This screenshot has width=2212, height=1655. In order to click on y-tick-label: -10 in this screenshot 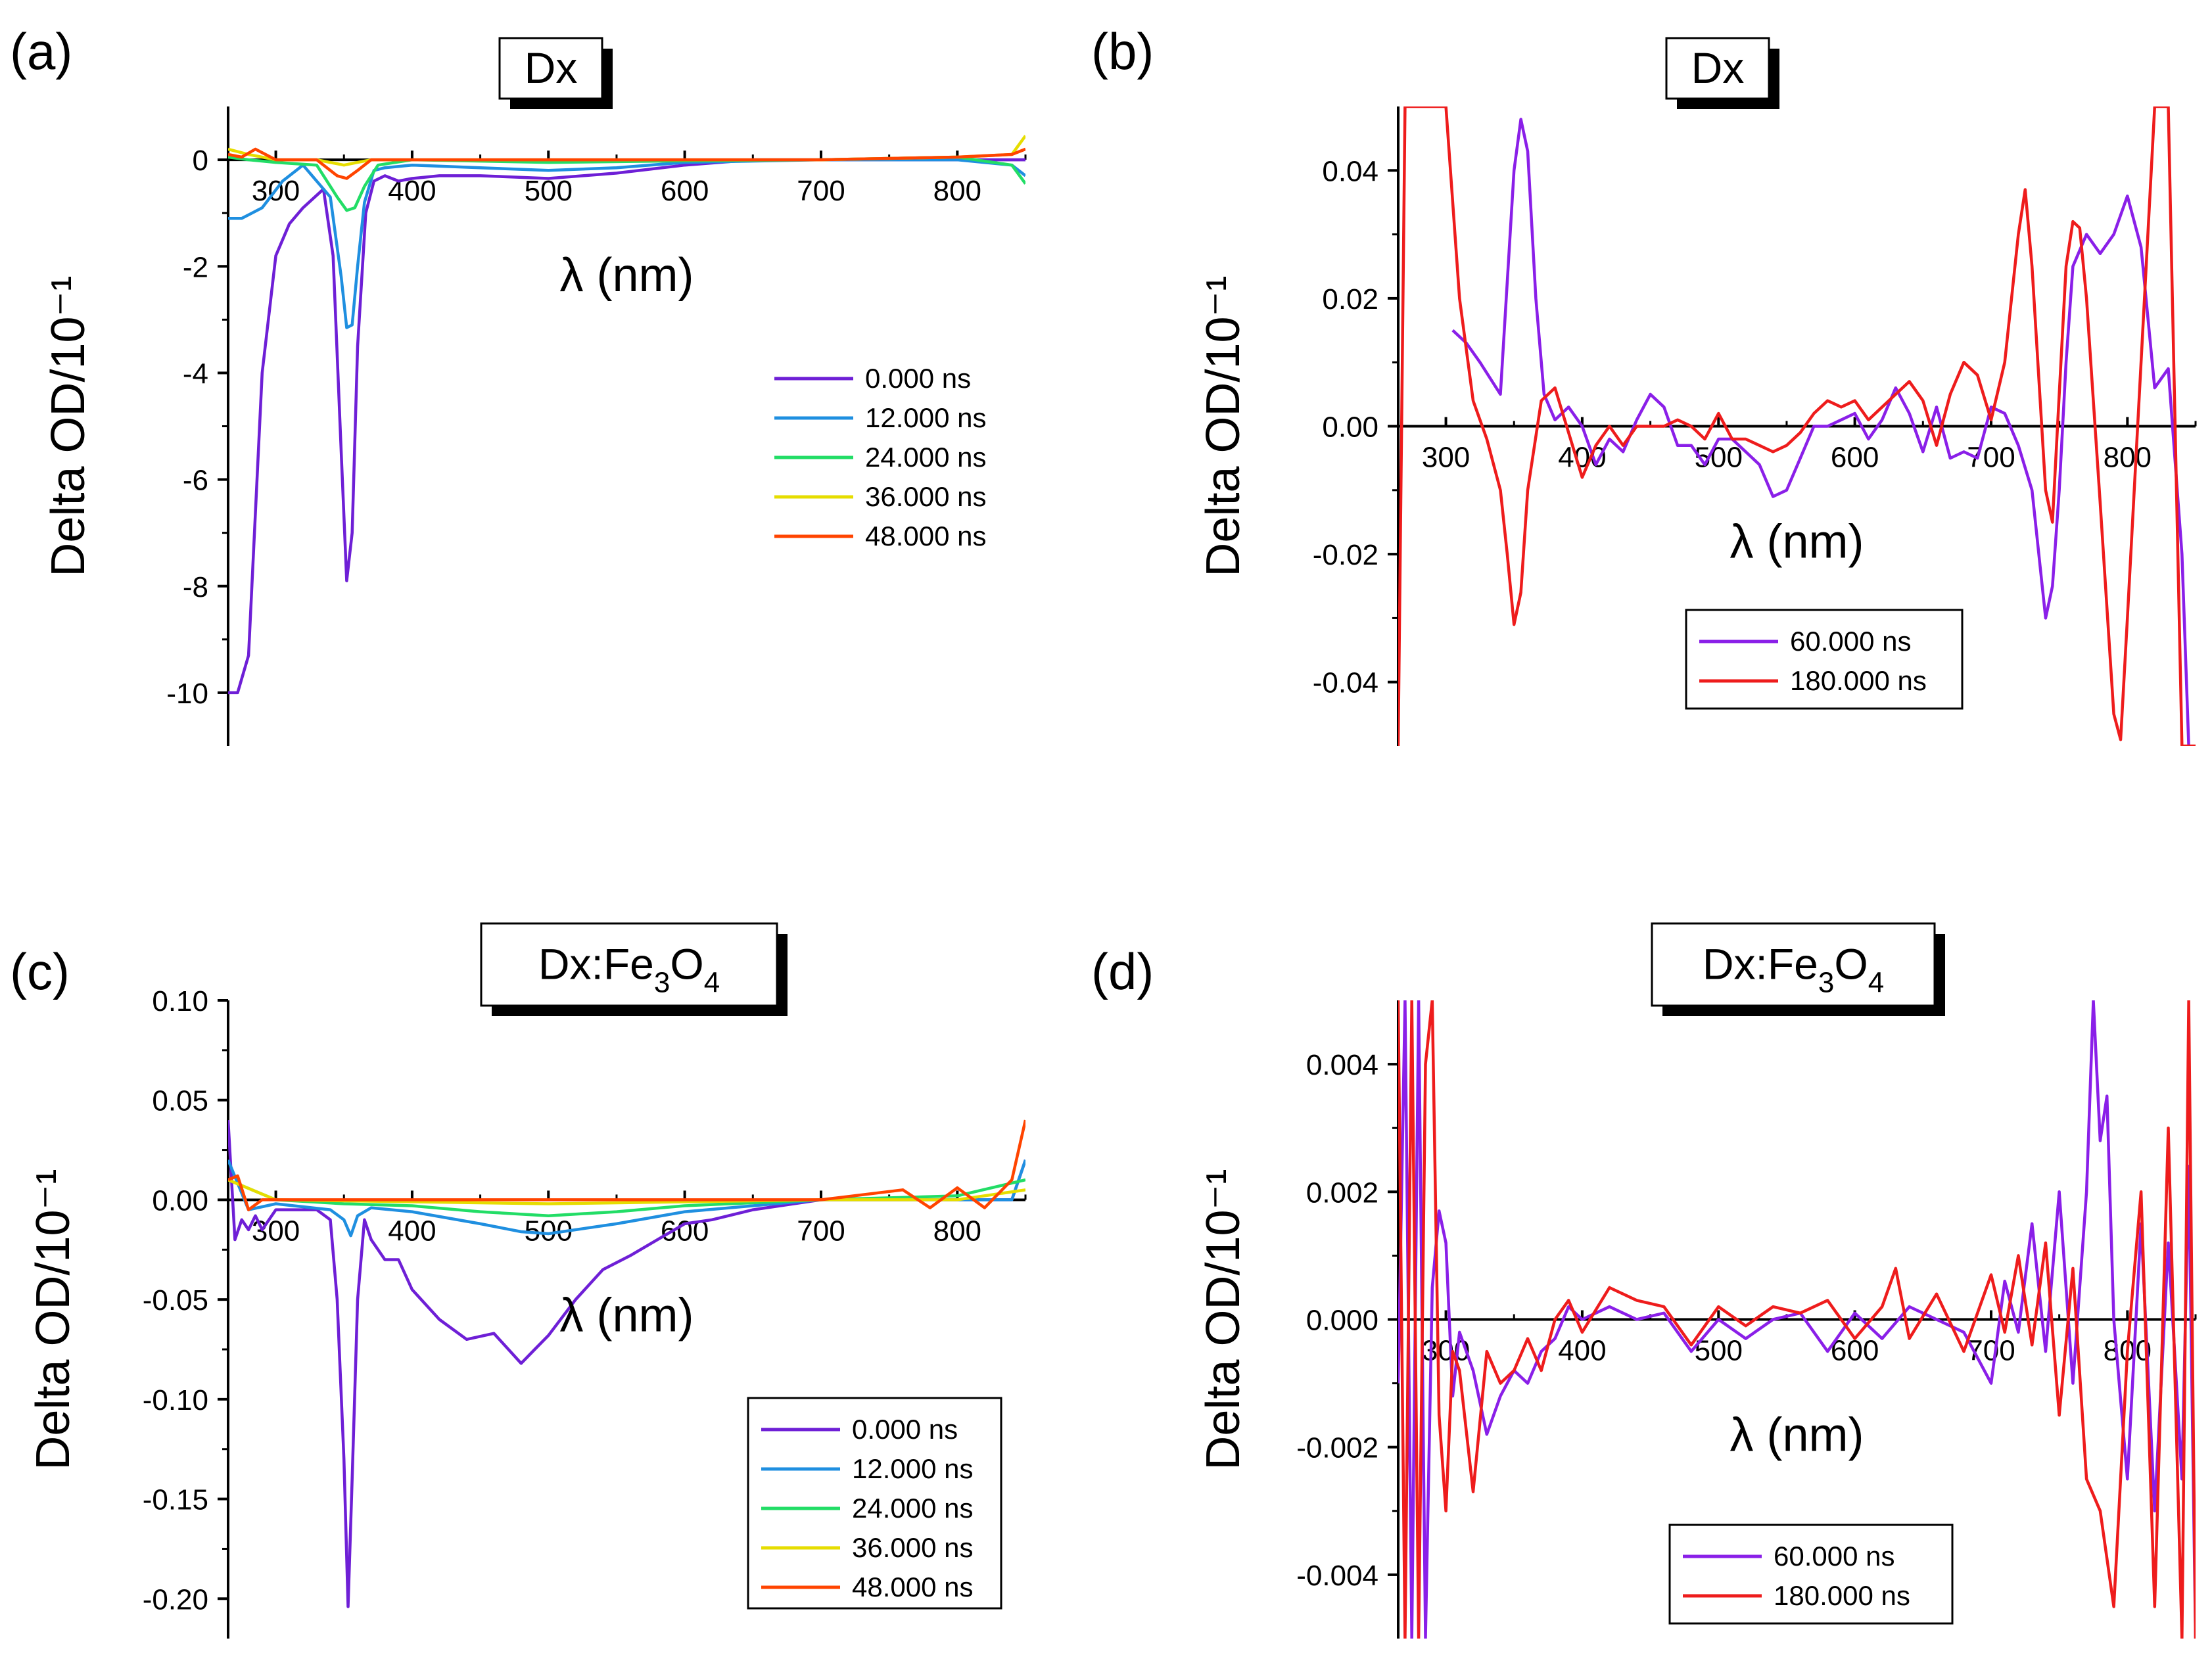, I will do `click(187, 694)`.